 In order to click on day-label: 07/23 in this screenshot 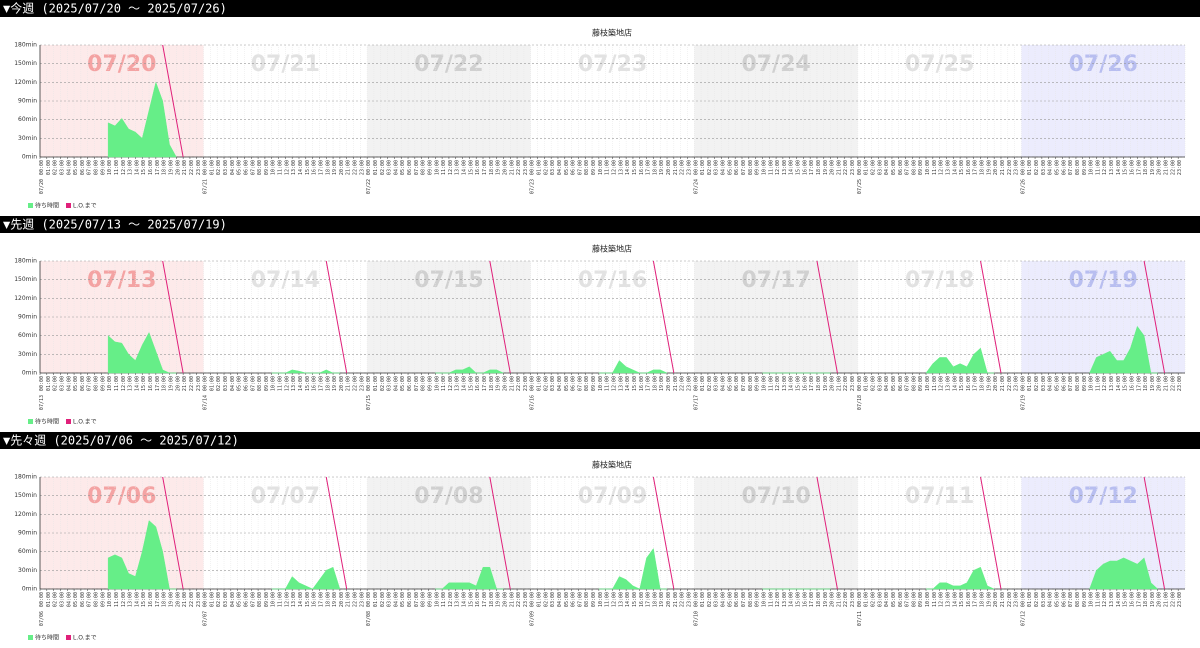, I will do `click(612, 64)`.